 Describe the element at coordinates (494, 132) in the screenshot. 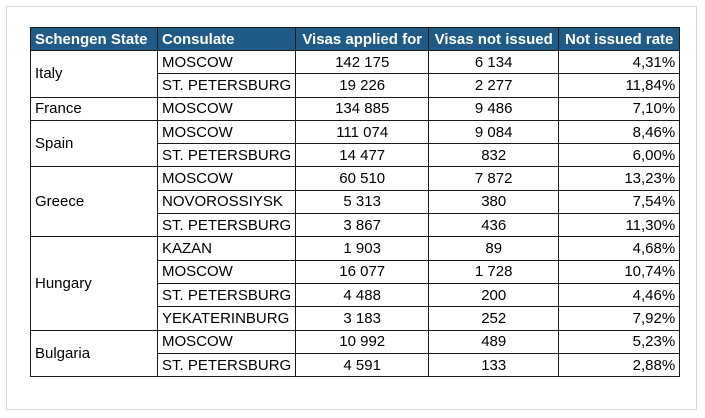

I see `visas-not-issued-cell: 9 084` at that location.